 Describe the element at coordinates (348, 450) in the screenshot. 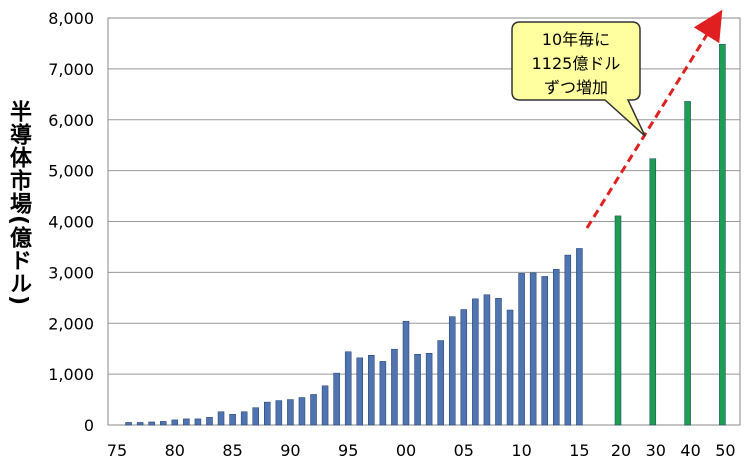

I see `x-tick-label: 95` at that location.